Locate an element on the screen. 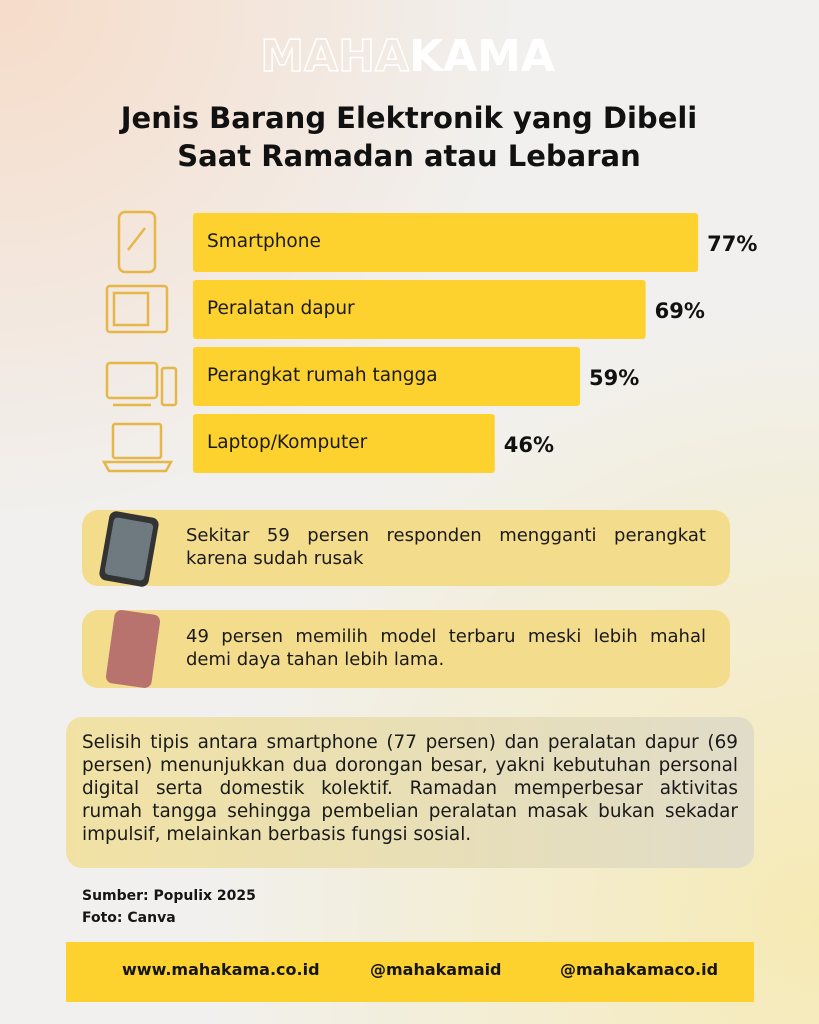  value-label: 69% is located at coordinates (680, 311).